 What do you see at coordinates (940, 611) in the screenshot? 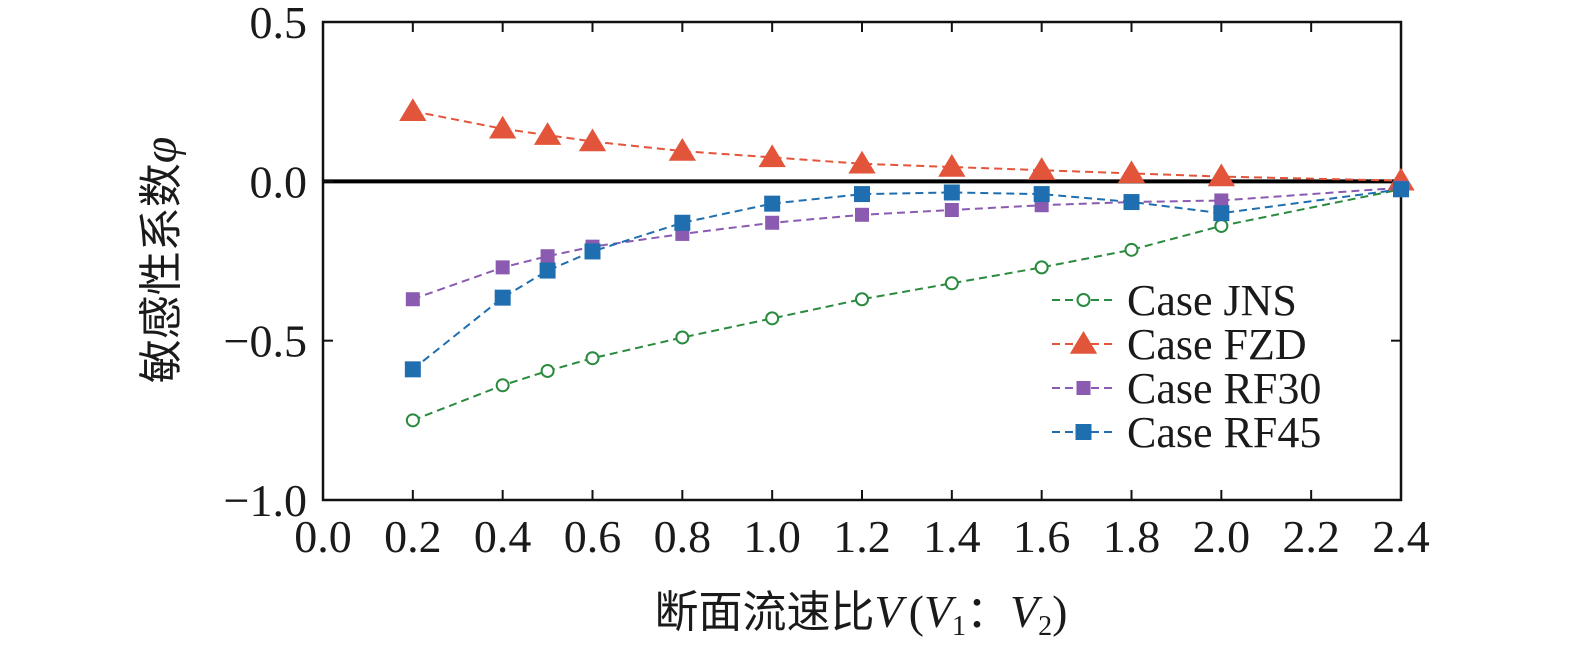
I see `x-axis-title-v1: V` at bounding box center [940, 611].